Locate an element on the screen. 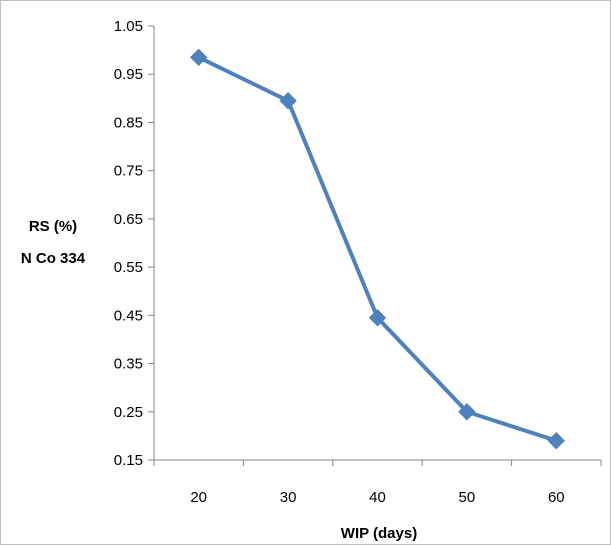  y-tick-label: 0.35 is located at coordinates (128, 364).